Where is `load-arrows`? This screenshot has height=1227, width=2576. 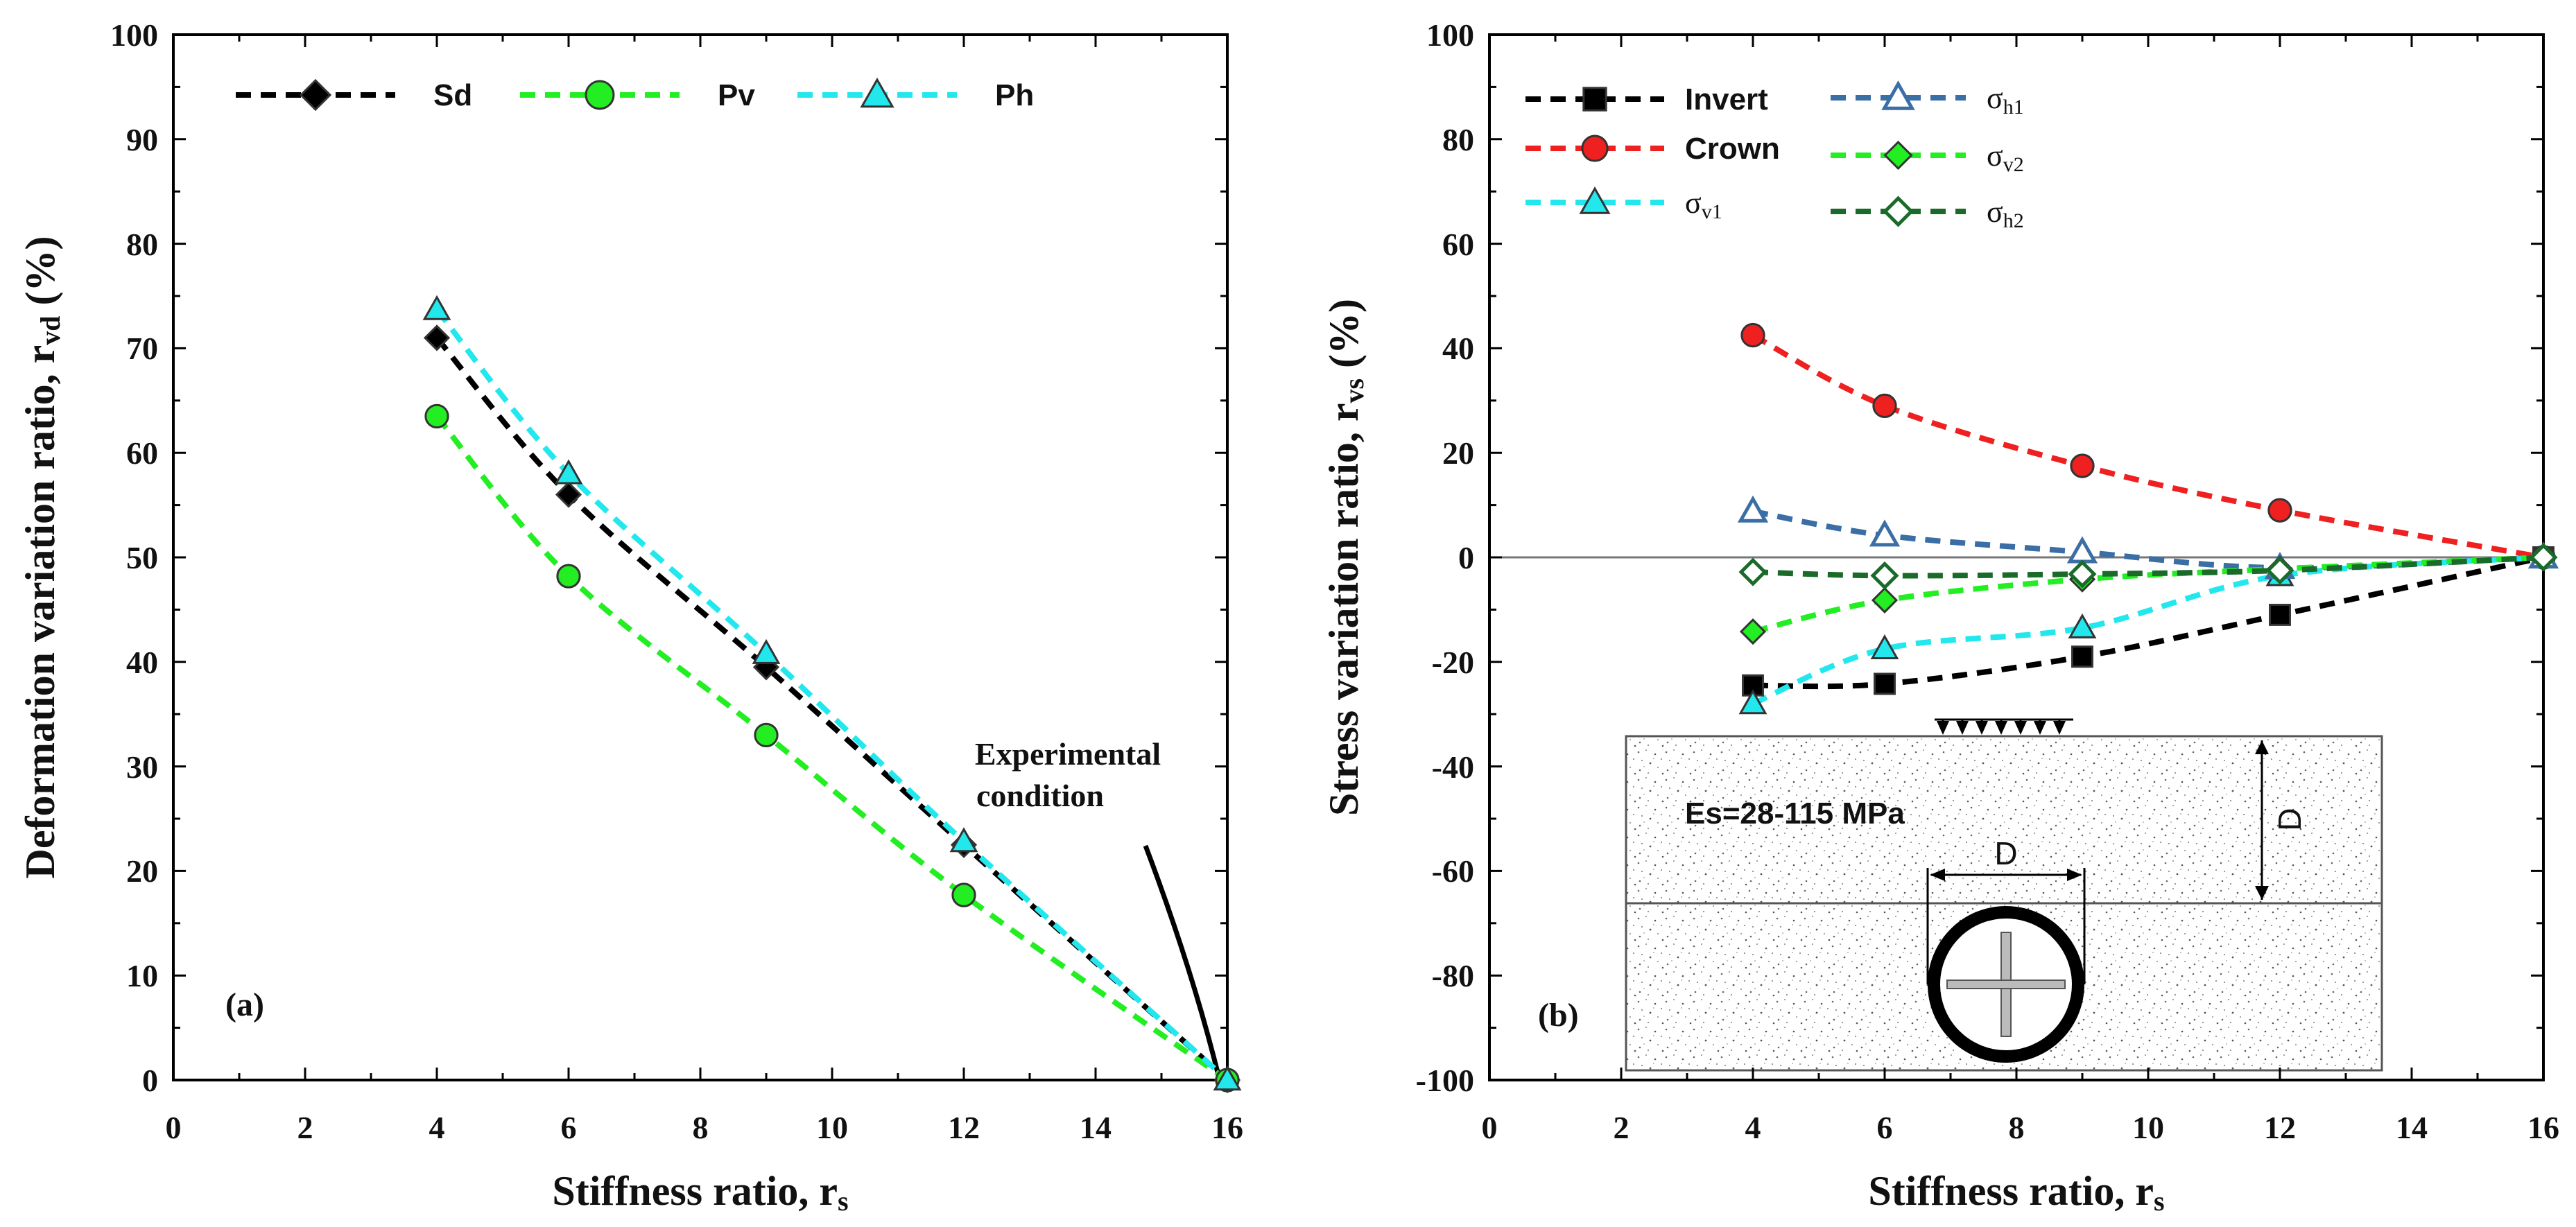
load-arrows is located at coordinates (2004, 726).